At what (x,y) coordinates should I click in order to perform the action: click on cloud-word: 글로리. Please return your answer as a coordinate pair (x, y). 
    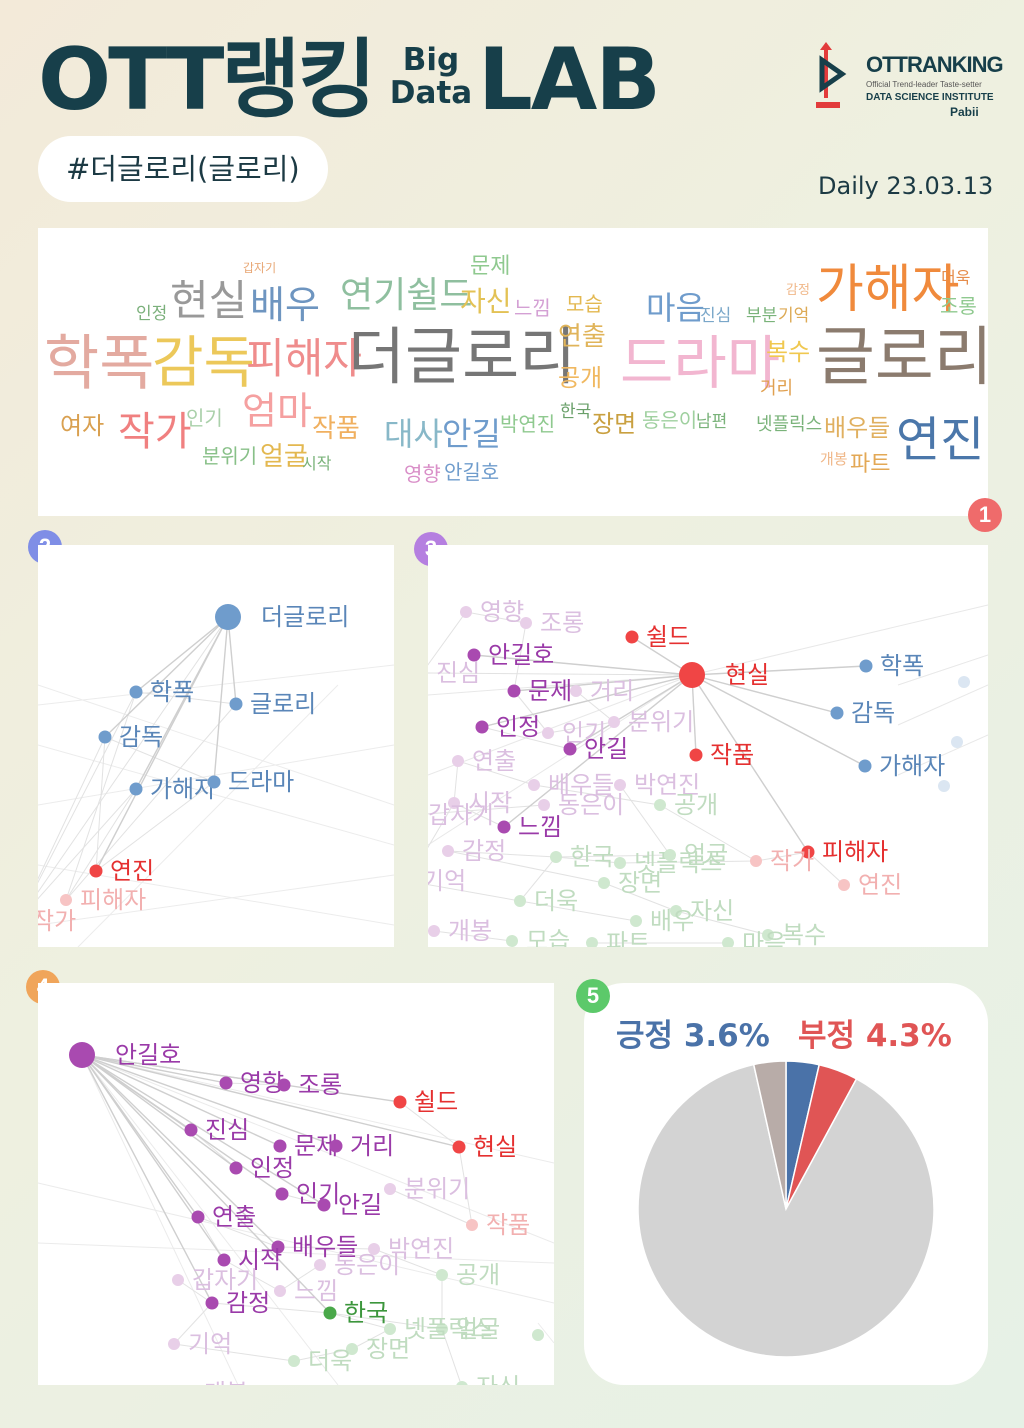
    Looking at the image, I should click on (902, 358).